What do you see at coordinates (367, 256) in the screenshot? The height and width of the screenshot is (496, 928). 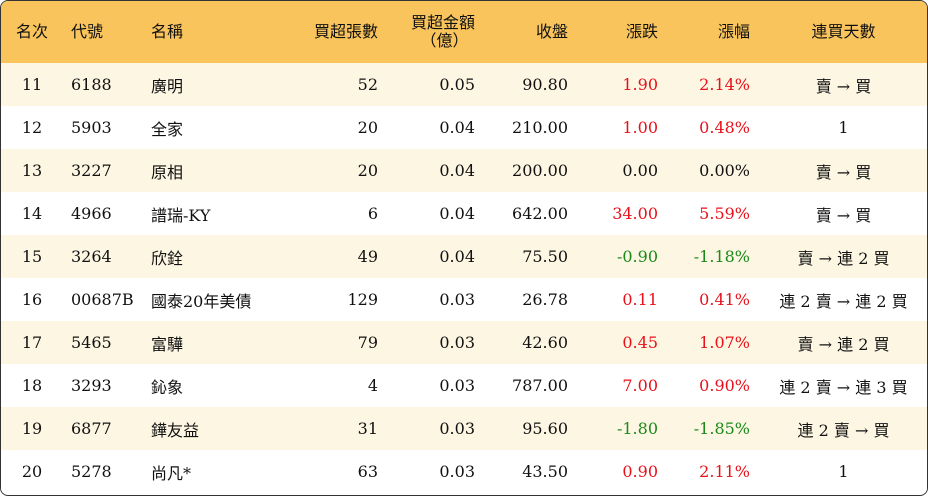 I see `cell-net-lots: 49` at bounding box center [367, 256].